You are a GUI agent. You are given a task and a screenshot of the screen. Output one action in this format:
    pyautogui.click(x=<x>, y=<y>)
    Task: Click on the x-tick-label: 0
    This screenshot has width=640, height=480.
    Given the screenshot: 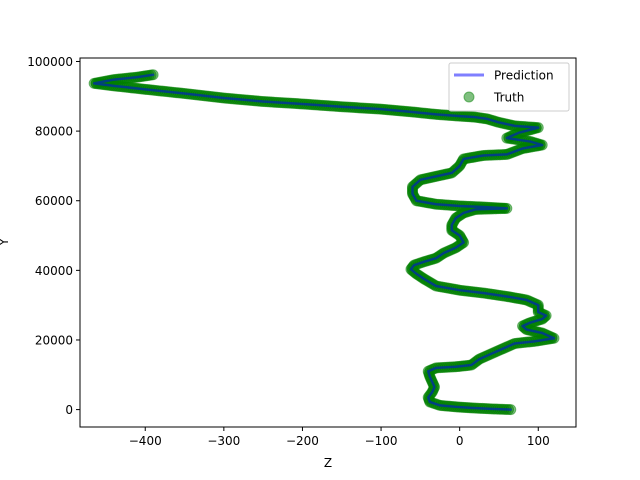 What is the action you would take?
    pyautogui.click(x=460, y=441)
    